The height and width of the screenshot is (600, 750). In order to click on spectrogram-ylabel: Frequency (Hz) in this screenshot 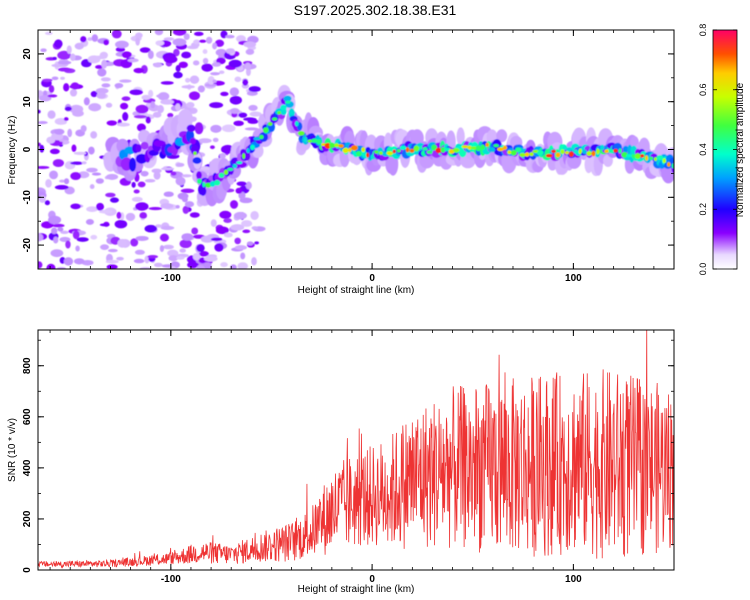, I will do `click(12, 150)`.